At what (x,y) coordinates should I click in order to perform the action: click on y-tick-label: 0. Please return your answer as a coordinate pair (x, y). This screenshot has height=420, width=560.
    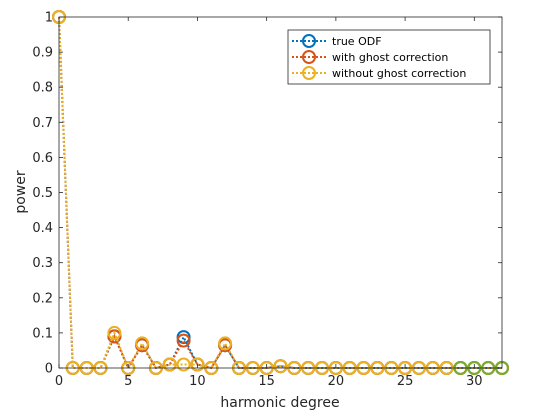
    Looking at the image, I should click on (49, 369).